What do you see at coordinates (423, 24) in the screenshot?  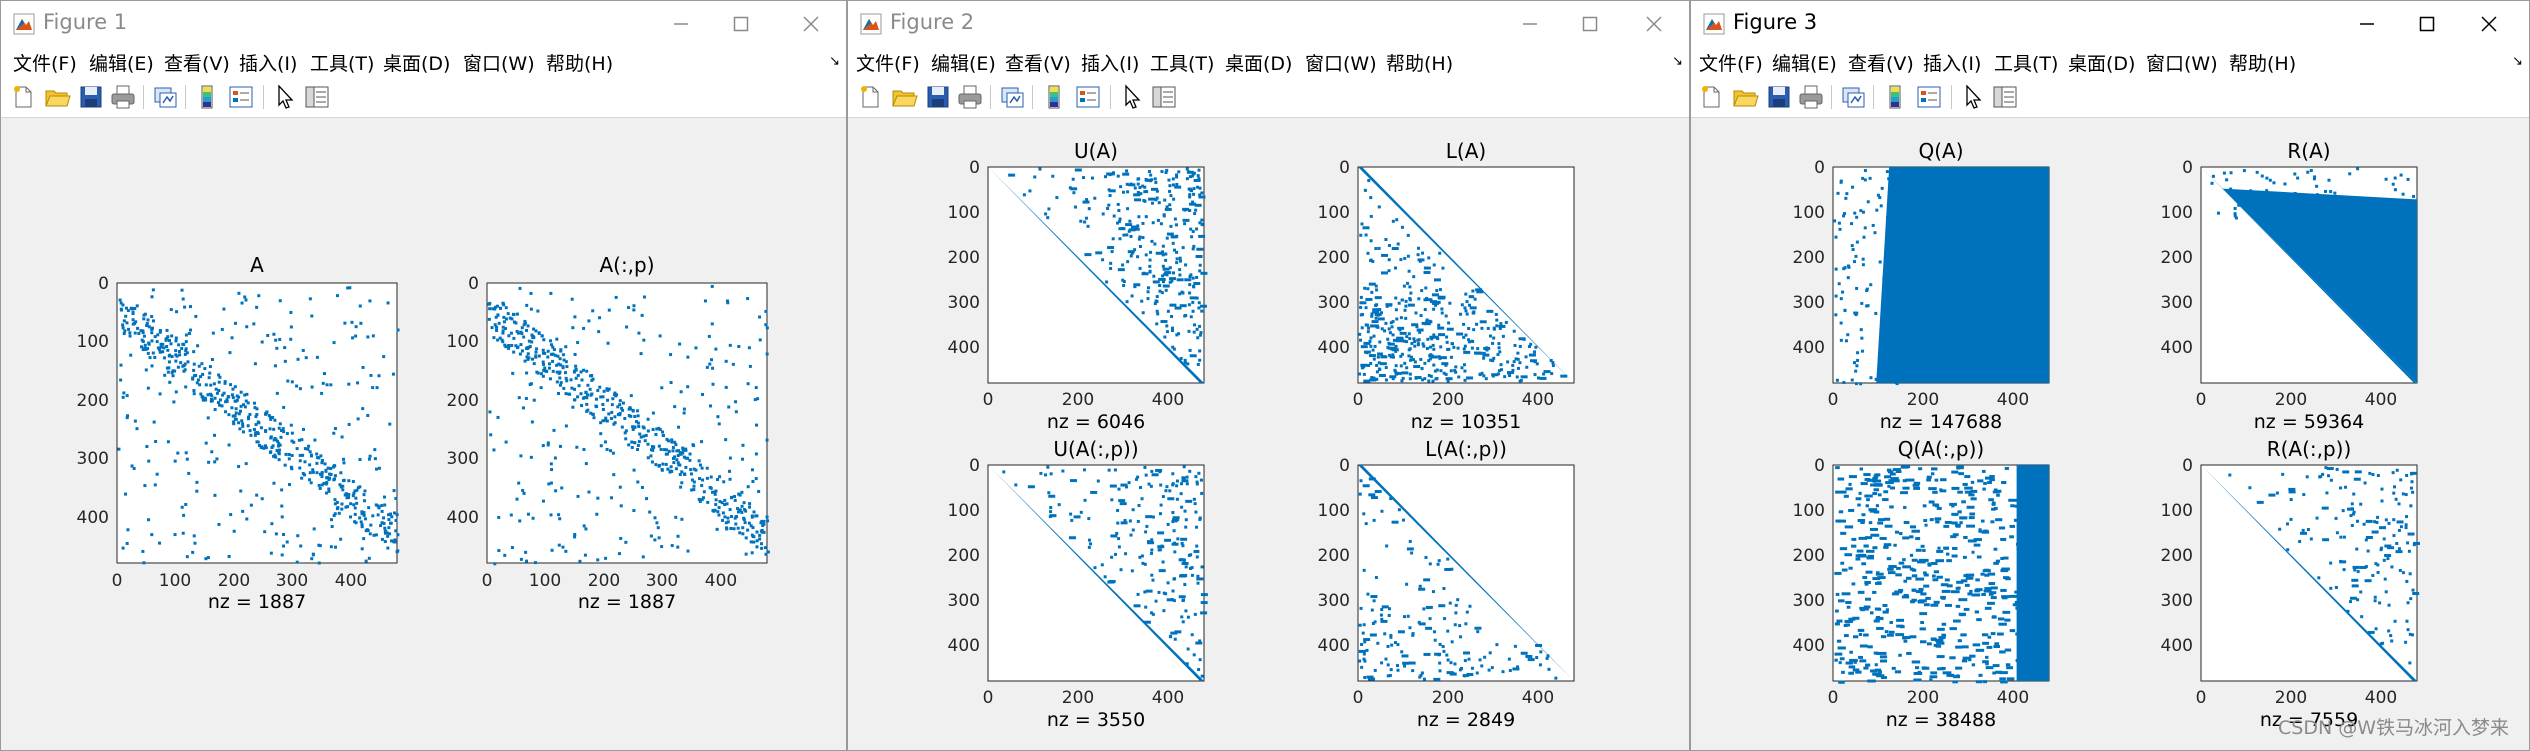 I see `title-bar: Figure 1` at bounding box center [423, 24].